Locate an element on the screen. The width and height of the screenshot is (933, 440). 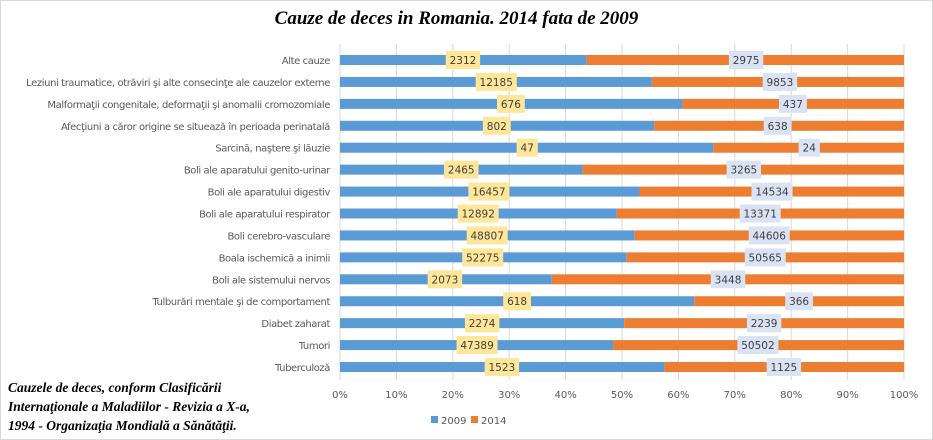
data-label-2009: 48807 is located at coordinates (487, 236).